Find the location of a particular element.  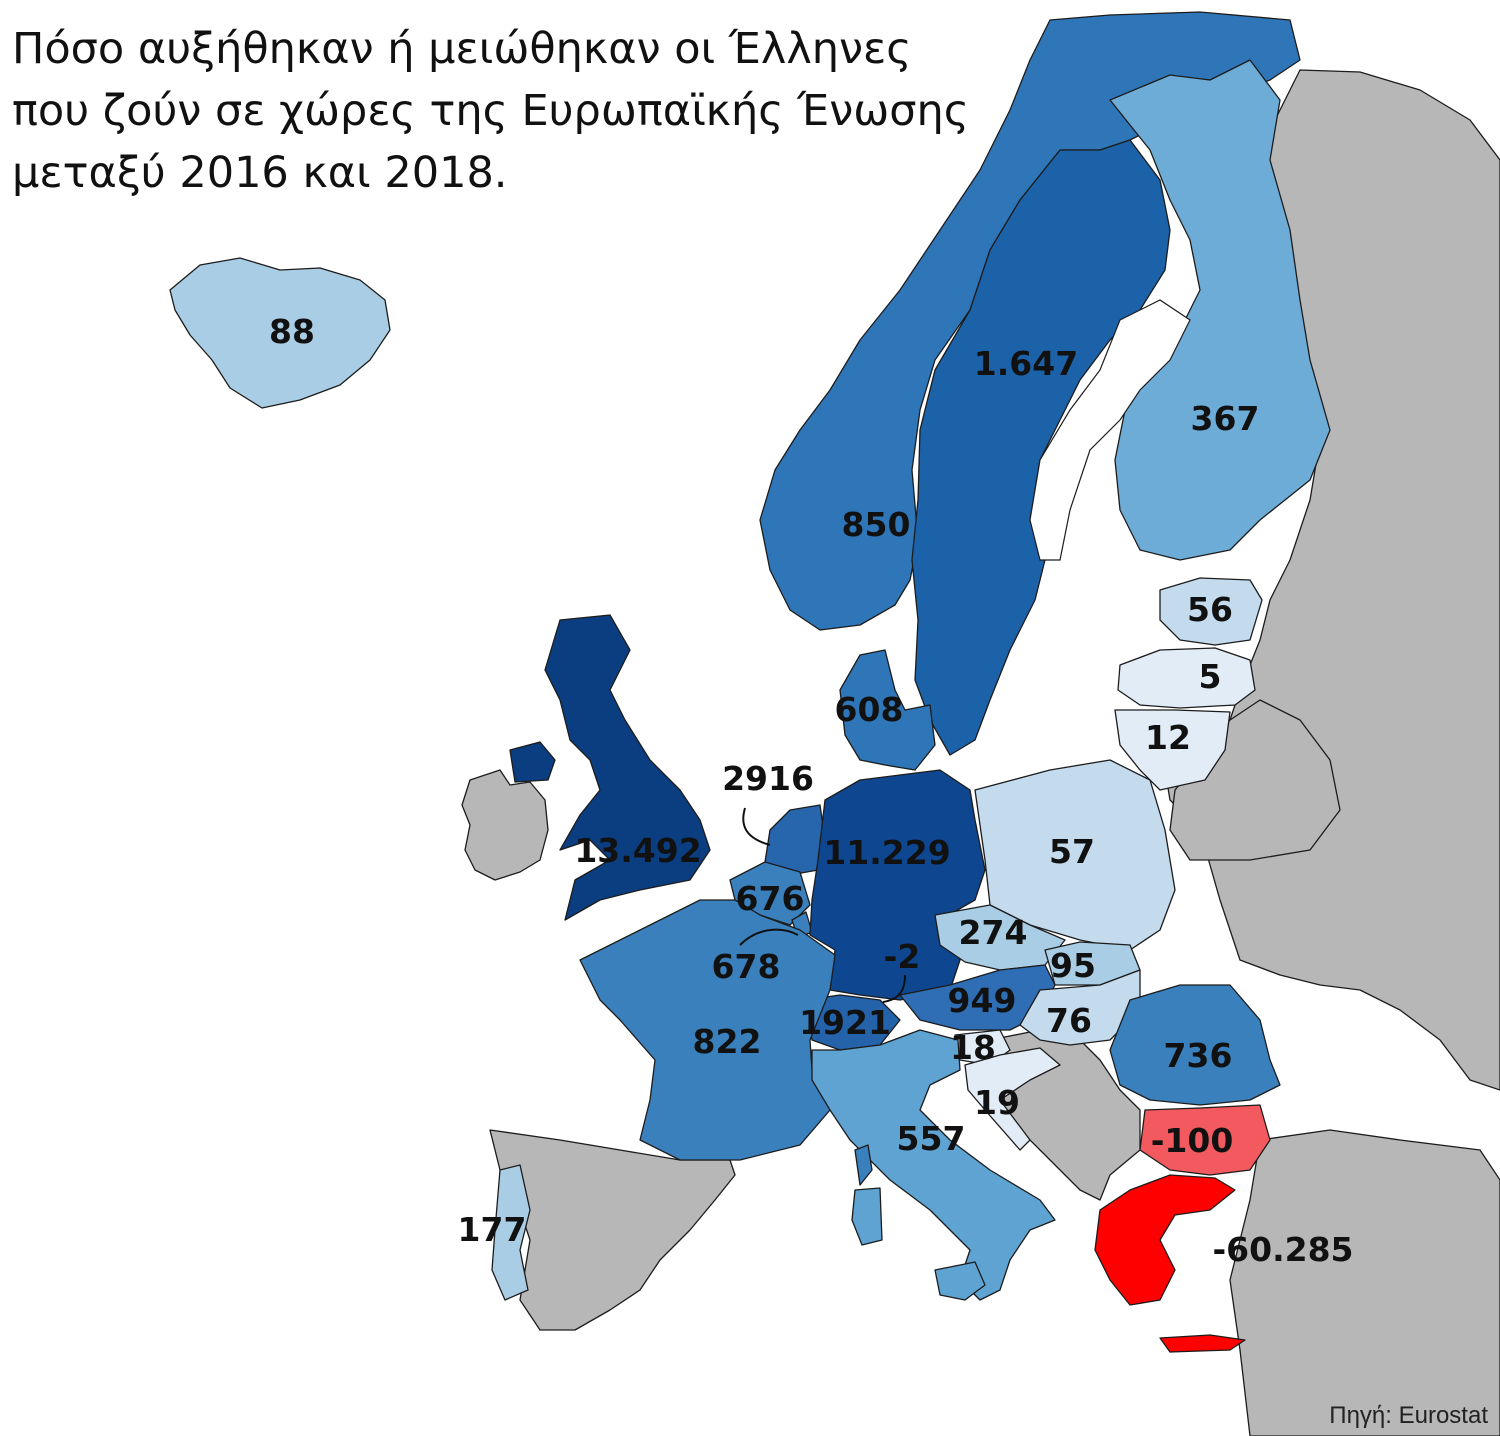

gulf-of-bothnia is located at coordinates (1110, 430).